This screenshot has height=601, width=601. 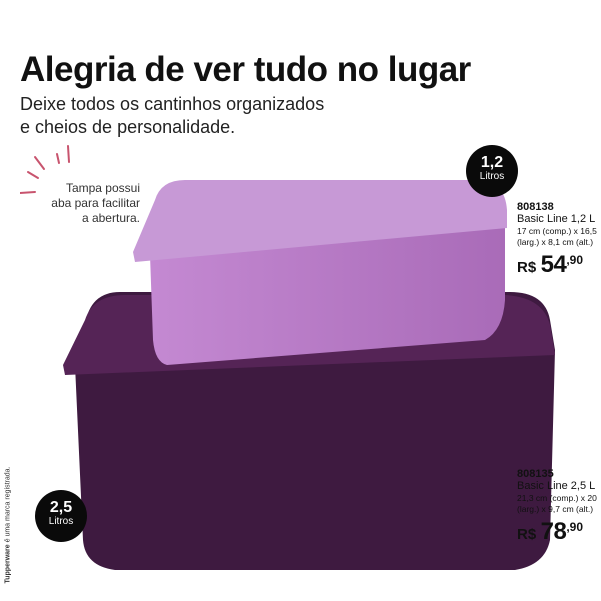 I want to click on capacity-badge: 2,5 Litros, so click(x=61, y=516).